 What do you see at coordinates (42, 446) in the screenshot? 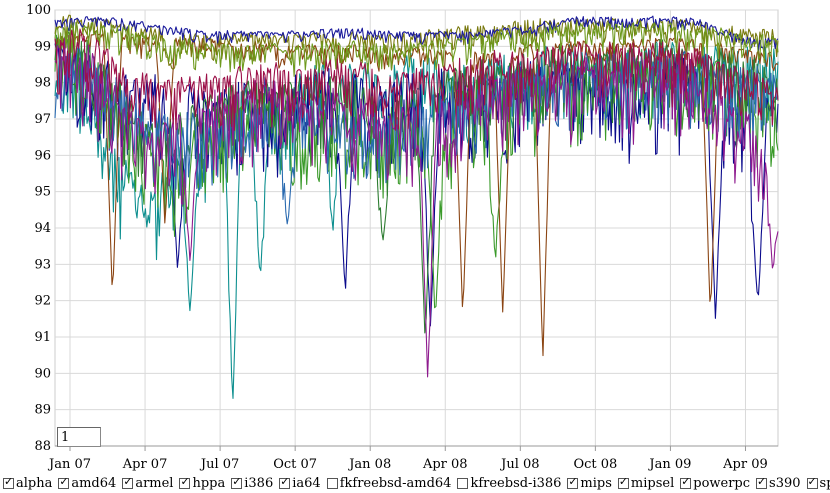
I see `y-tick-label: 88` at bounding box center [42, 446].